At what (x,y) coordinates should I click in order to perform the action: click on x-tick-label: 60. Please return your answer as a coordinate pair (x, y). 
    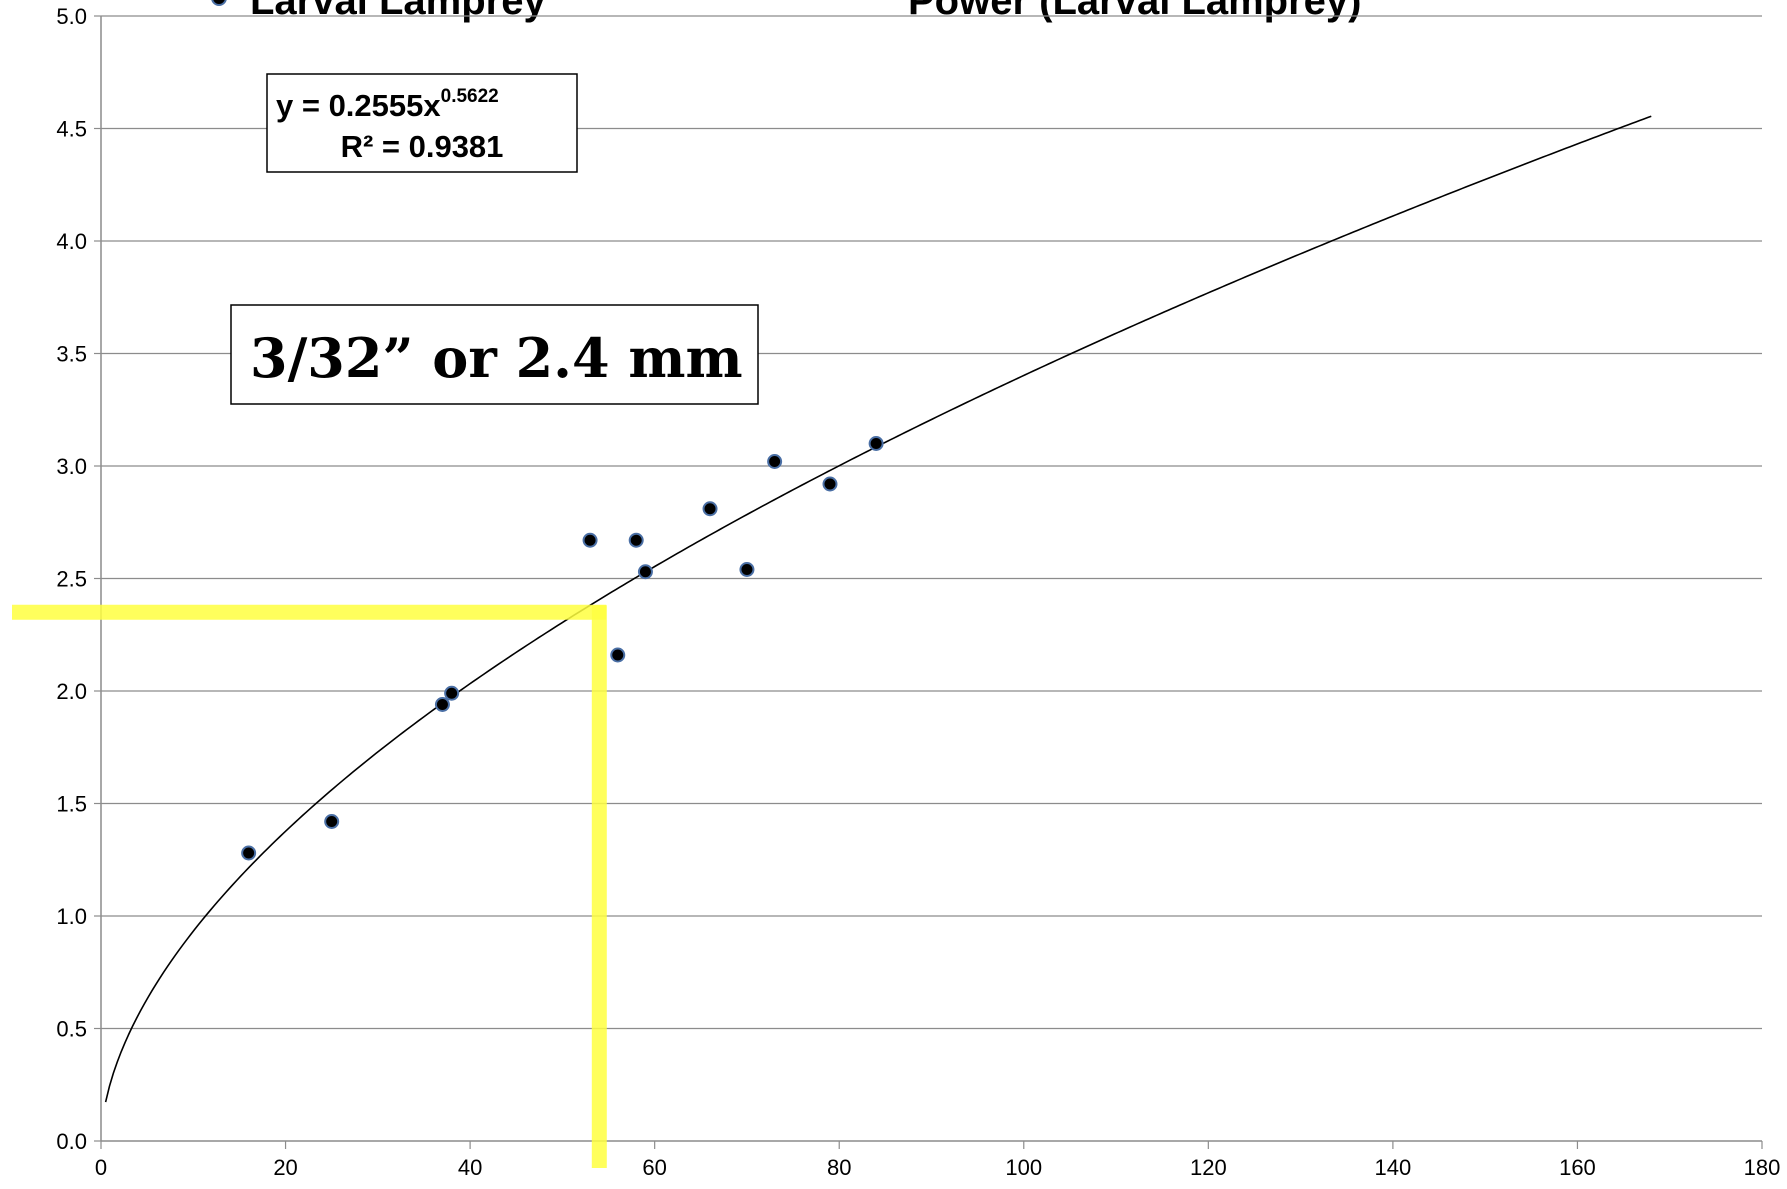
    Looking at the image, I should click on (654, 1167).